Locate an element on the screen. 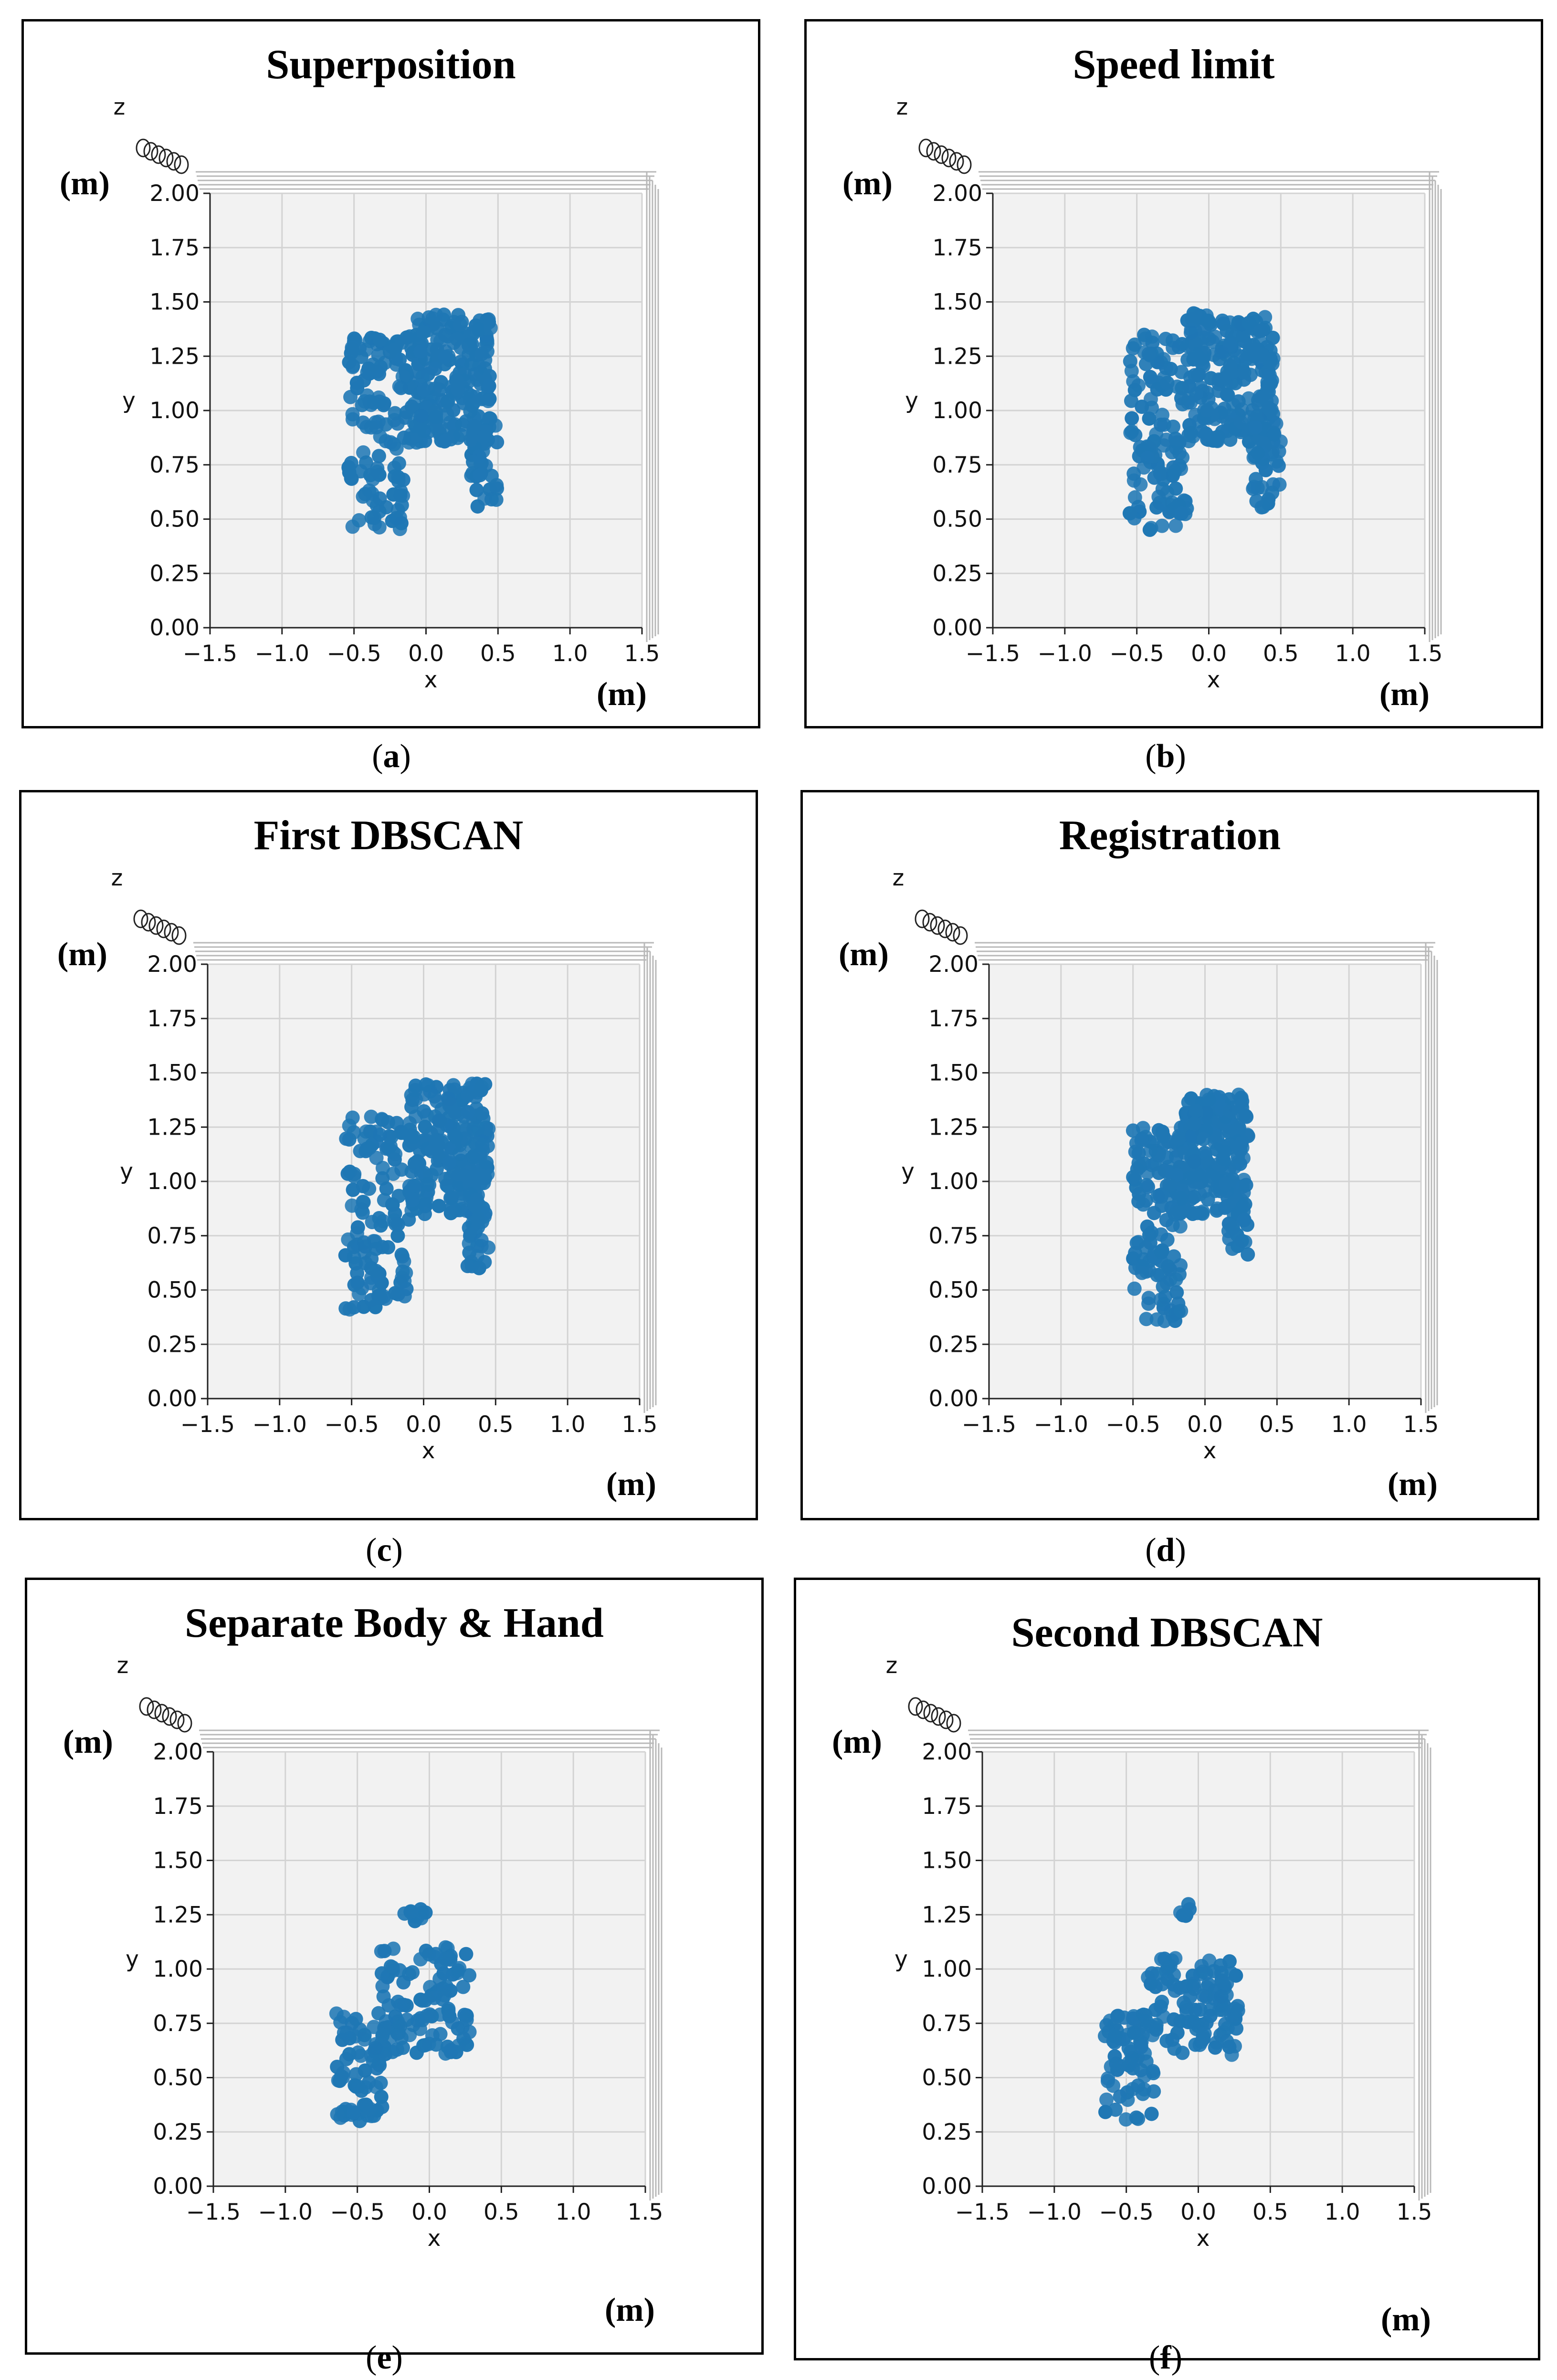  y-tick-label: 0.50 is located at coordinates (172, 1290).